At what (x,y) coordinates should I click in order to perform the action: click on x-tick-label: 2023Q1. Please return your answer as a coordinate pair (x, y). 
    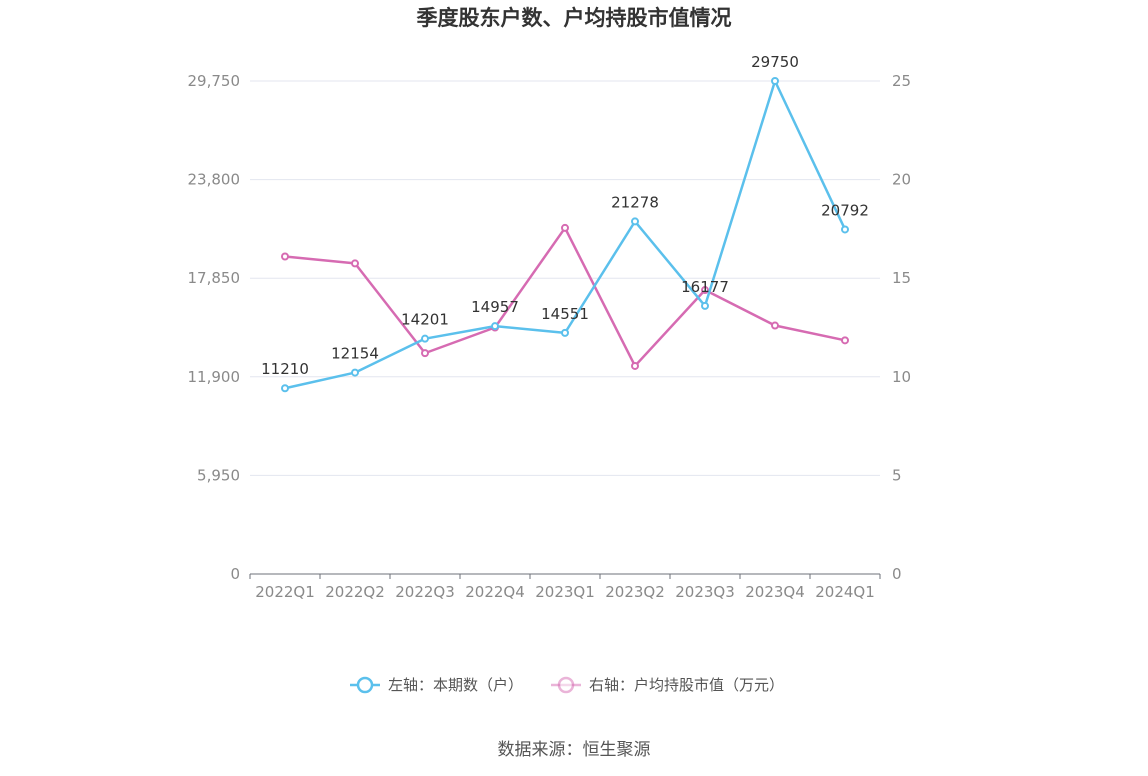
    Looking at the image, I should click on (565, 592).